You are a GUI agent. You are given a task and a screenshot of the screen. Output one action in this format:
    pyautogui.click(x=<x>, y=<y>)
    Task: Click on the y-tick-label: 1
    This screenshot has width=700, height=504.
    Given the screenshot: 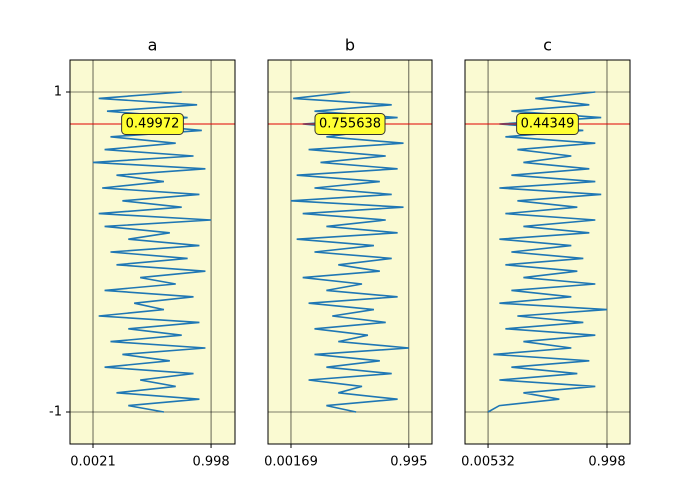 What is the action you would take?
    pyautogui.click(x=58, y=92)
    